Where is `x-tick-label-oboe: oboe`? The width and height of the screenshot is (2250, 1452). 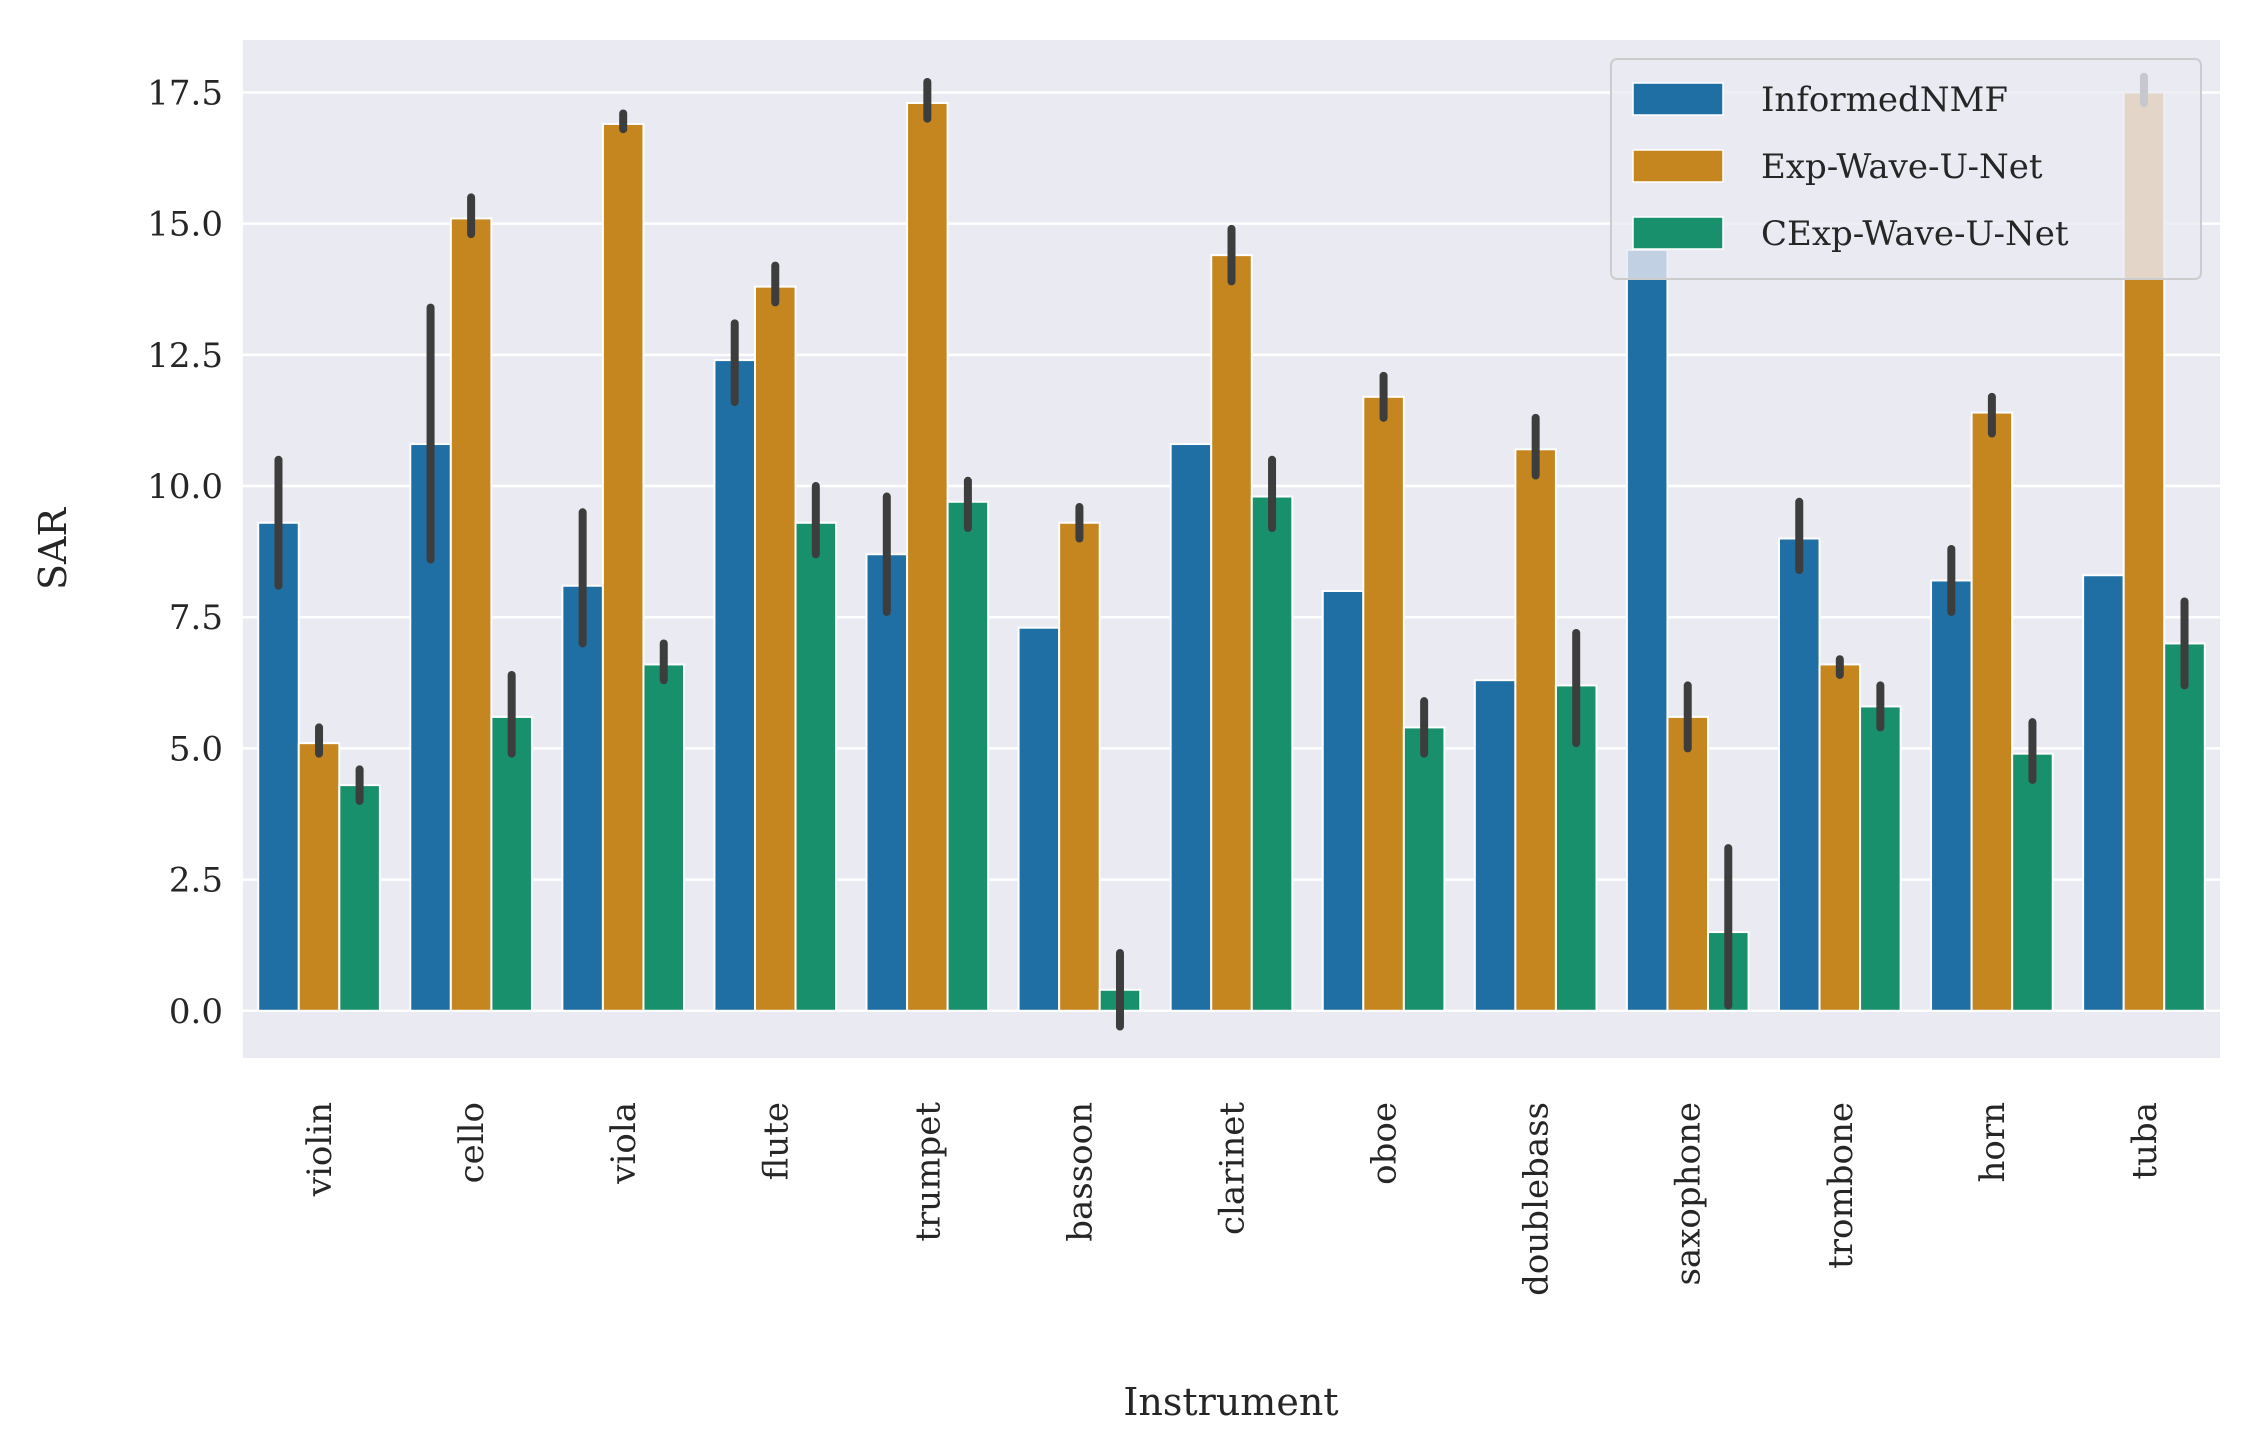 x-tick-label-oboe: oboe is located at coordinates (1385, 1143).